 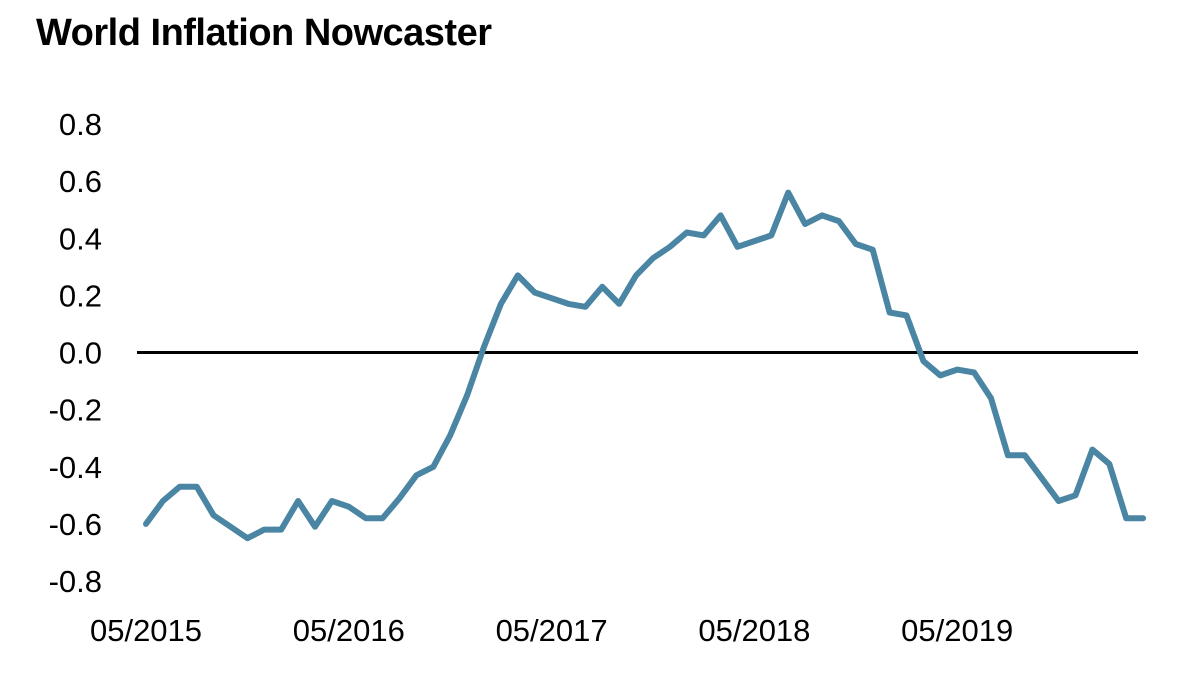 I want to click on x-tick-label: 05/2016, so click(x=349, y=630).